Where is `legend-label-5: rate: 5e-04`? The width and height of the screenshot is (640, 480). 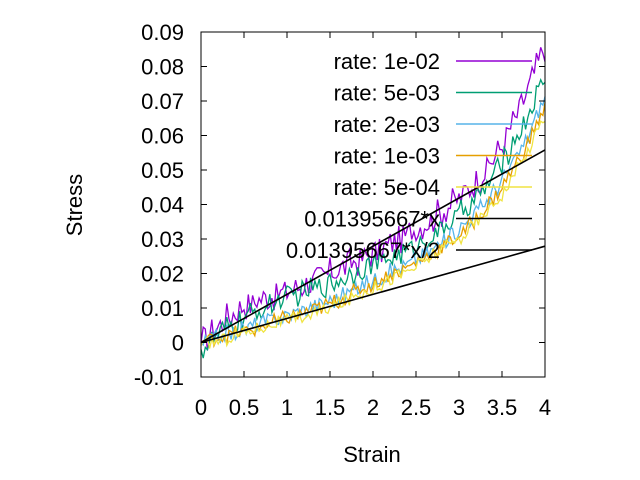 legend-label-5: rate: 5e-04 is located at coordinates (387, 187).